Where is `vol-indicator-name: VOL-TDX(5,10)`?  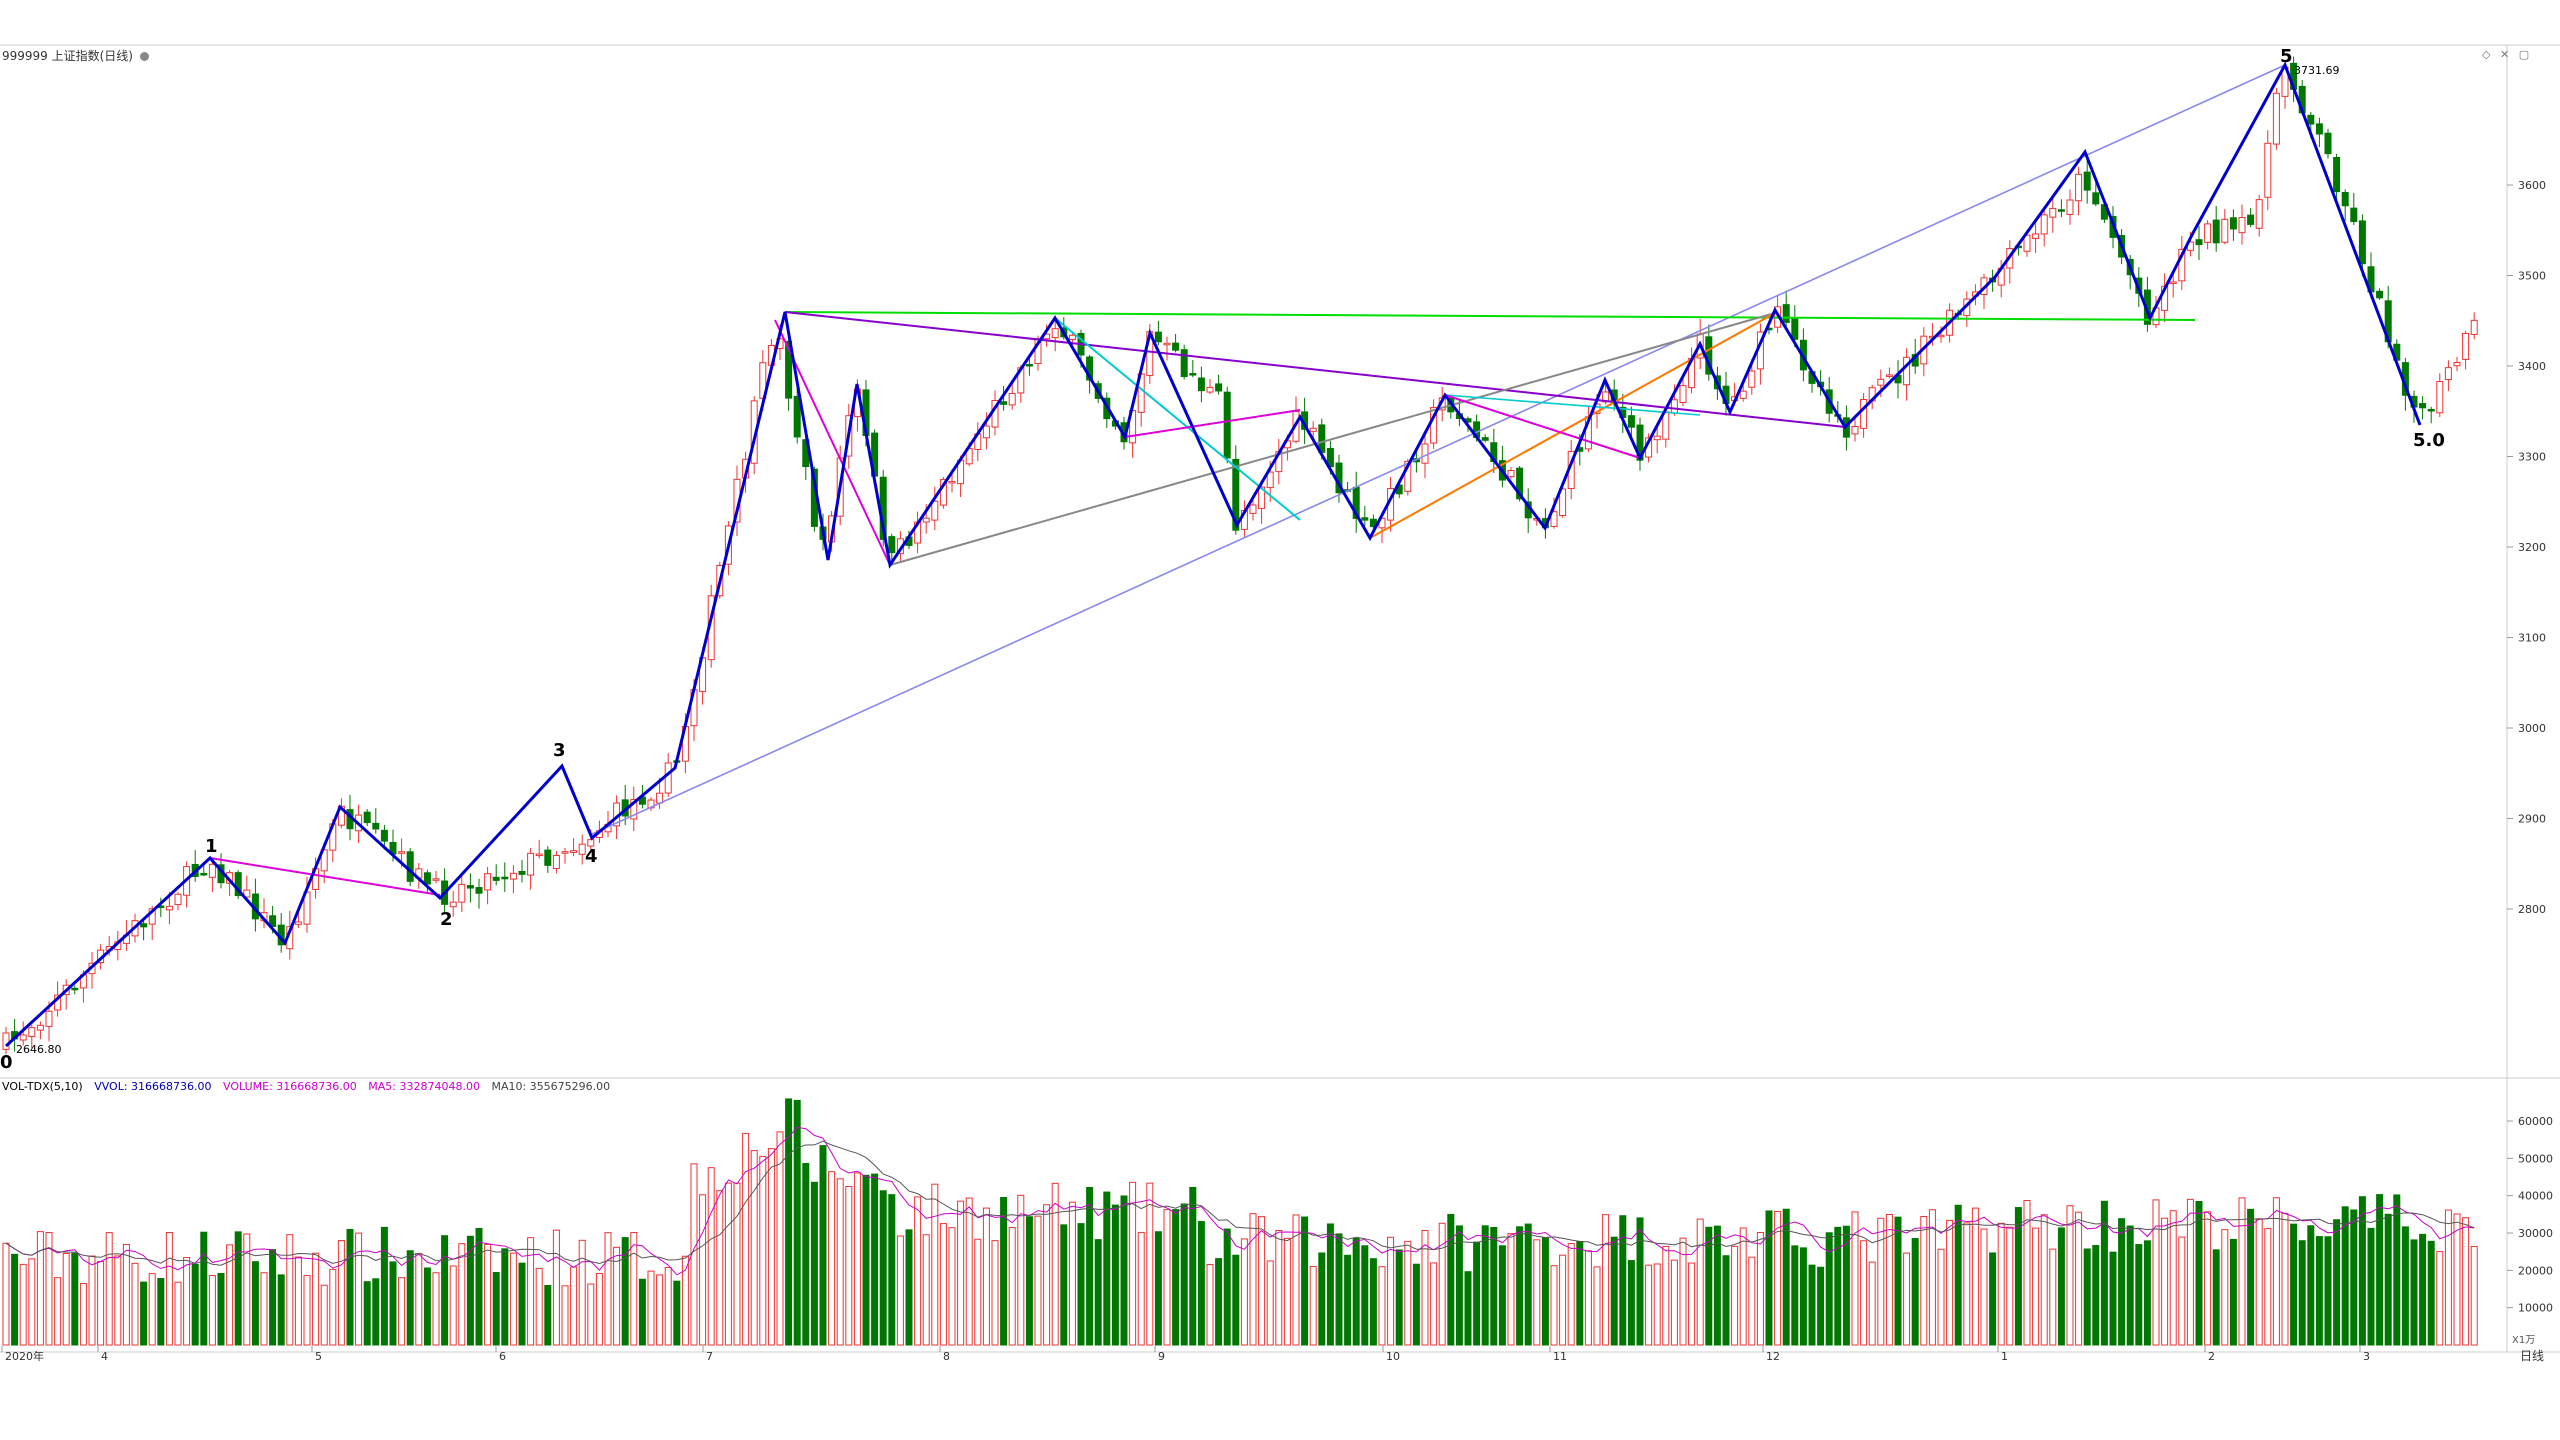
vol-indicator-name: VOL-TDX(5,10) is located at coordinates (42, 1086).